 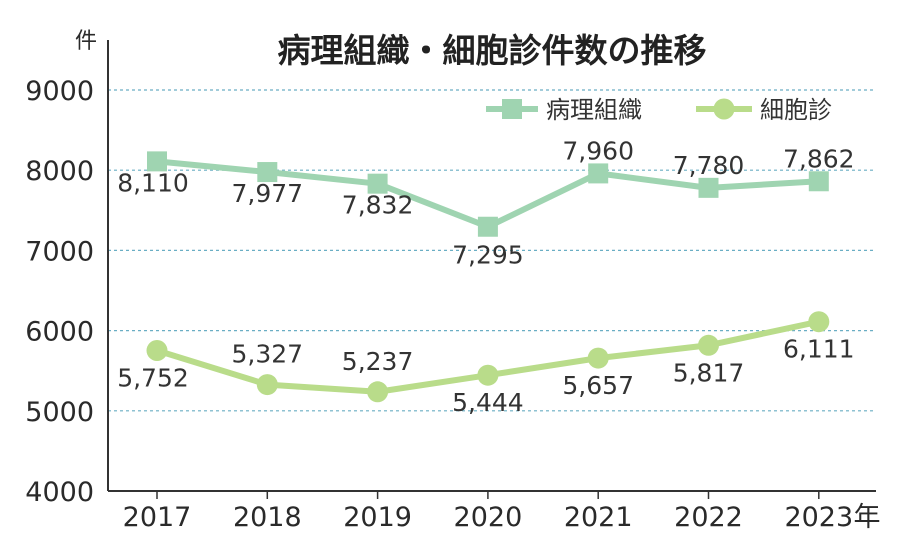 What do you see at coordinates (378, 392) in the screenshot?
I see `marker-cytology-2019` at bounding box center [378, 392].